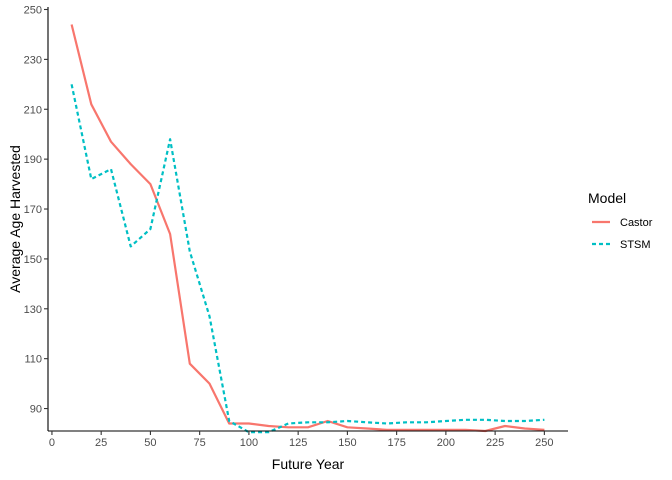  Describe the element at coordinates (101, 443) in the screenshot. I see `x-tick-label: 25` at that location.